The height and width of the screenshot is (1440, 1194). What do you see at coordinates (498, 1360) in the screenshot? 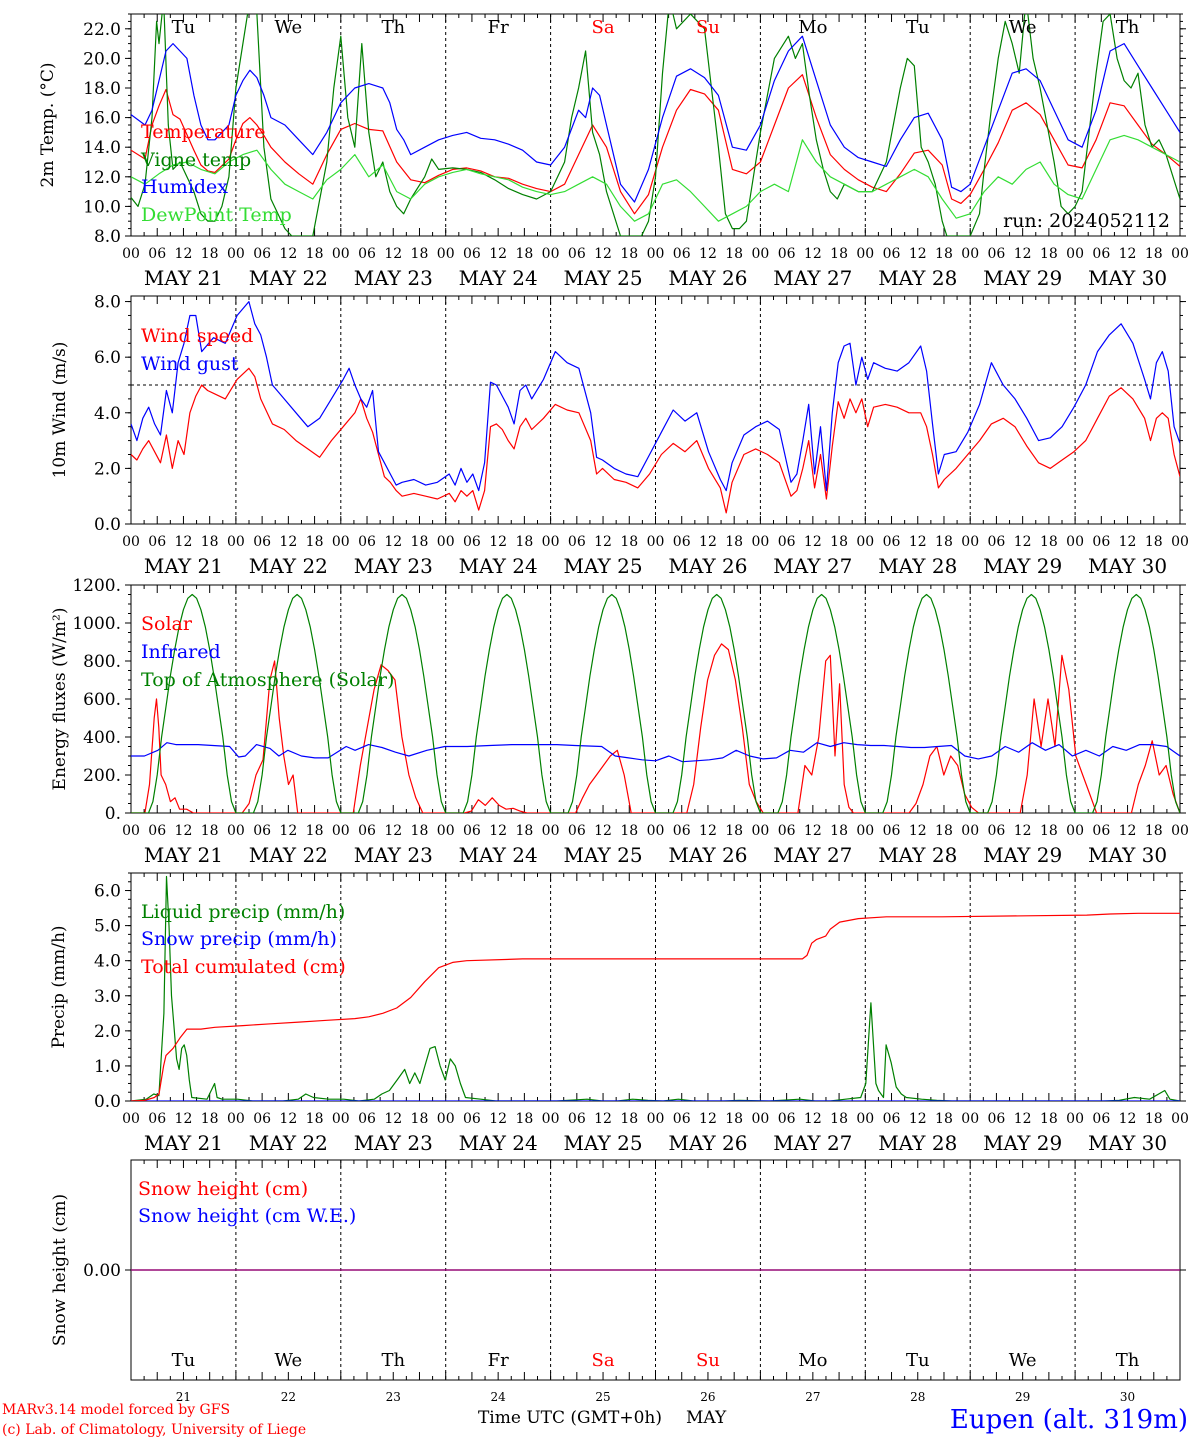
I see `weekday-label: Fr` at bounding box center [498, 1360].